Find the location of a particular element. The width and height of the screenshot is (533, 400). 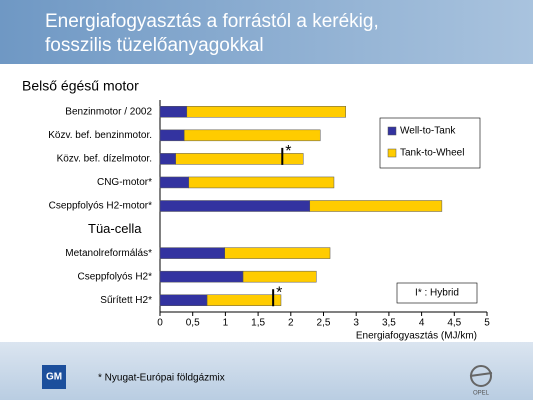

x-tick-label: 2 is located at coordinates (291, 323).